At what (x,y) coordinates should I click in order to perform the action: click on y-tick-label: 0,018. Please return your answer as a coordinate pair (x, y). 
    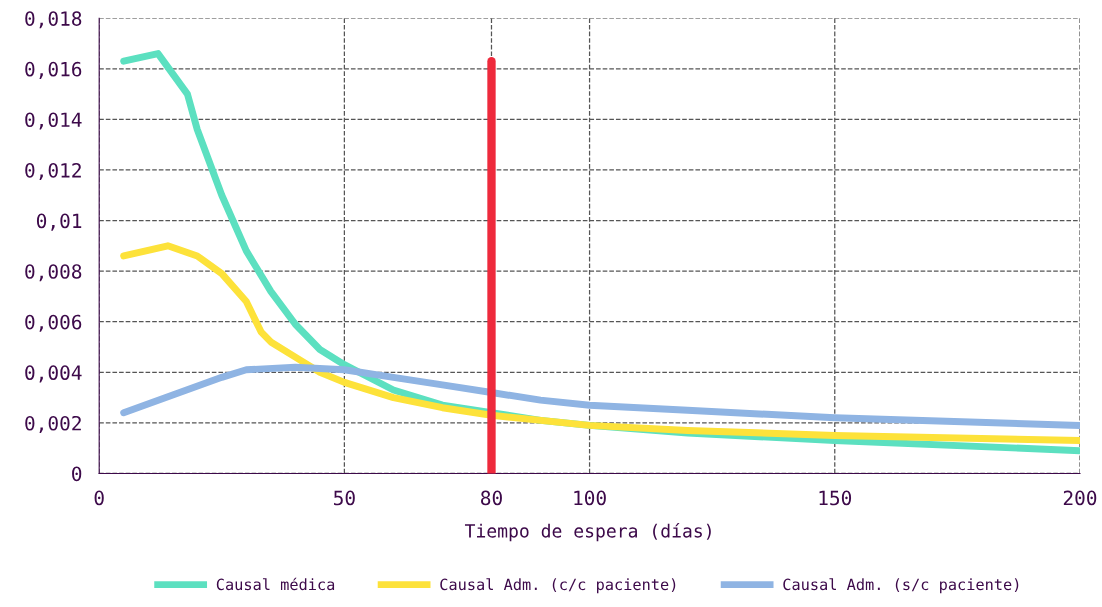
    Looking at the image, I should click on (53, 20).